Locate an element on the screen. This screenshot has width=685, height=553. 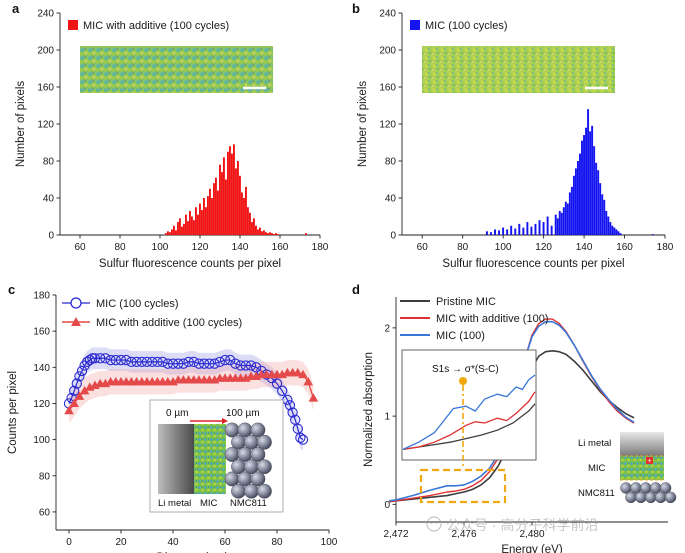
hist-a-y-tick-label: 240 is located at coordinates (45, 14).